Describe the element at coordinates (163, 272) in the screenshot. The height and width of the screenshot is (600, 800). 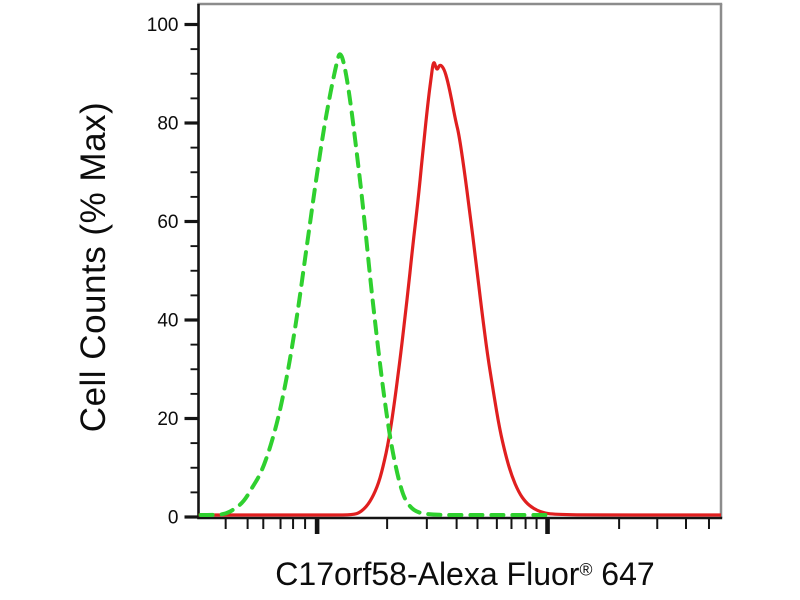
I see `y-axis-tick-labels: 0 20 40 60 80 100` at that location.